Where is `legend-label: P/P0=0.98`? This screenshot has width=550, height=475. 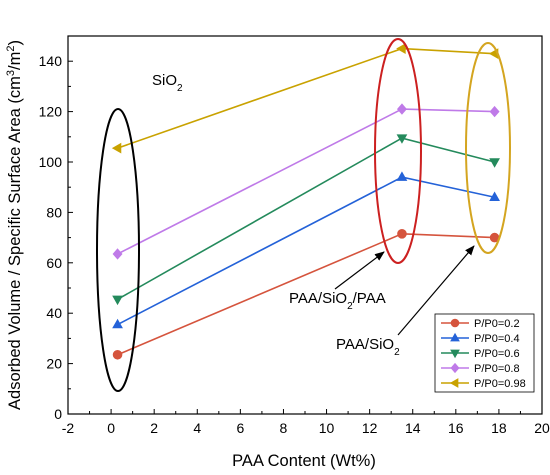 legend-label: P/P0=0.98 is located at coordinates (500, 384).